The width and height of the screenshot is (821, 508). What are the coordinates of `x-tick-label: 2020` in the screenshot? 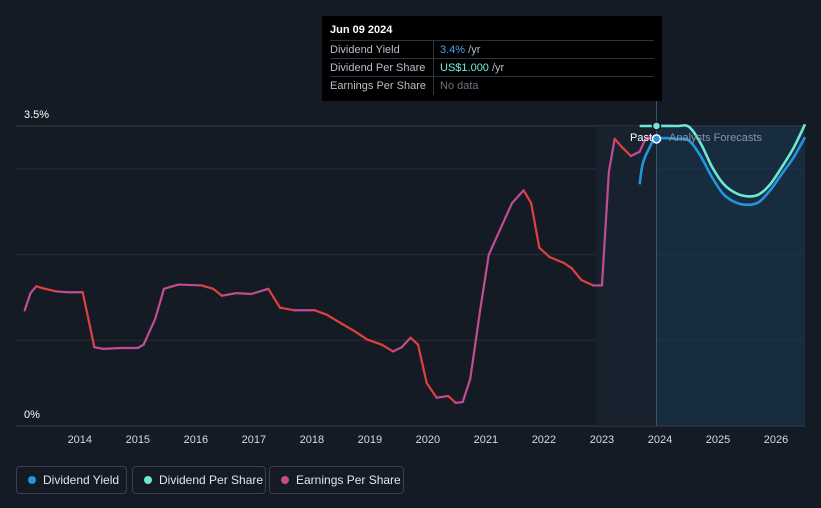 It's located at (428, 440).